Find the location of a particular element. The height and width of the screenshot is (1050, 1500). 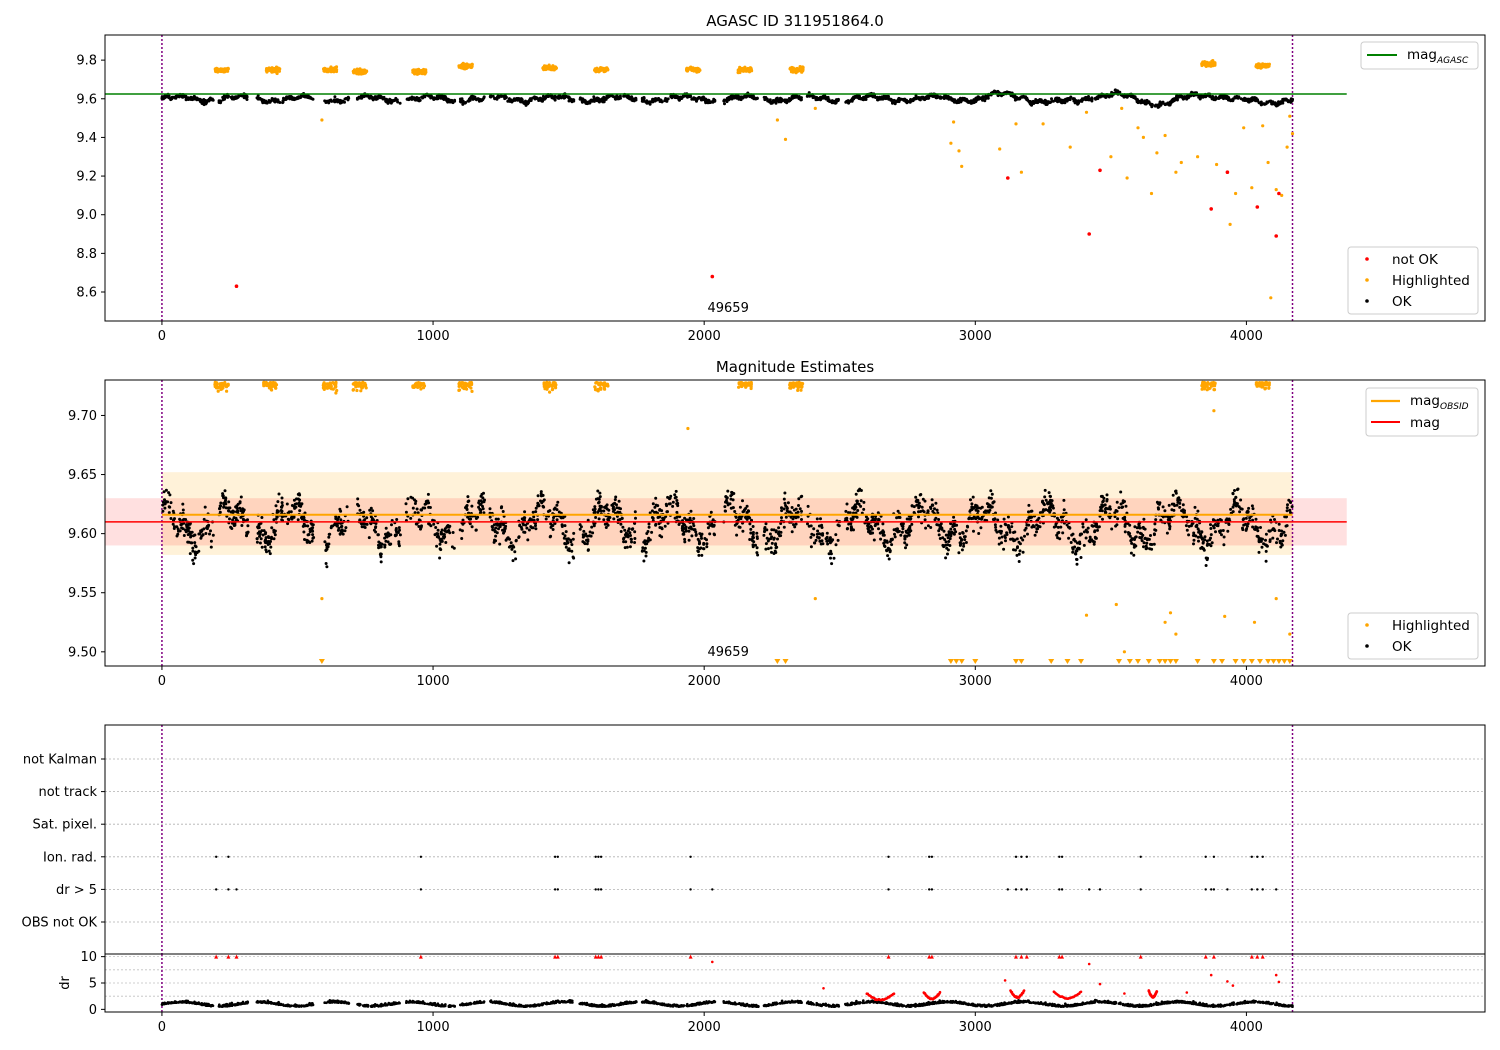

legend-label-highlighted: Highlighted is located at coordinates (1431, 281).